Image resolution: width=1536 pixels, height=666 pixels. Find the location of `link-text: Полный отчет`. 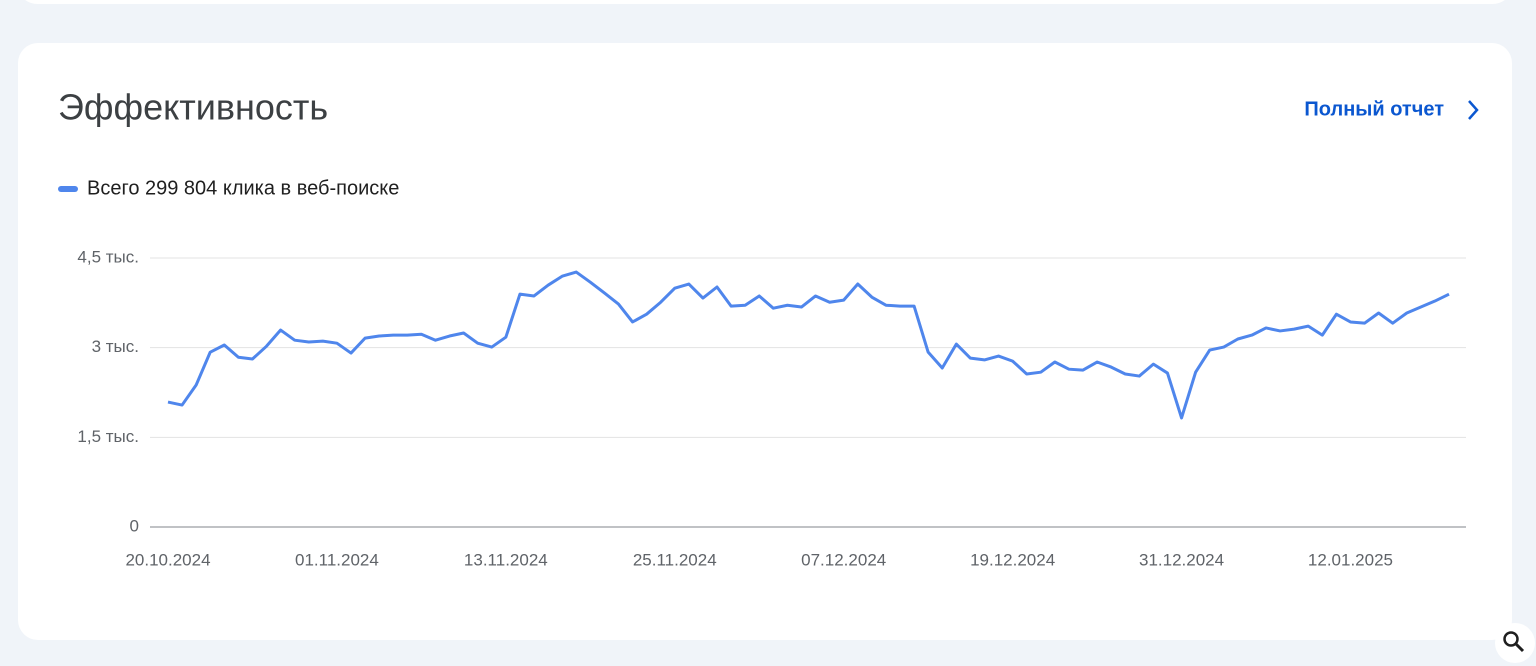

link-text: Полный отчет is located at coordinates (1374, 109).